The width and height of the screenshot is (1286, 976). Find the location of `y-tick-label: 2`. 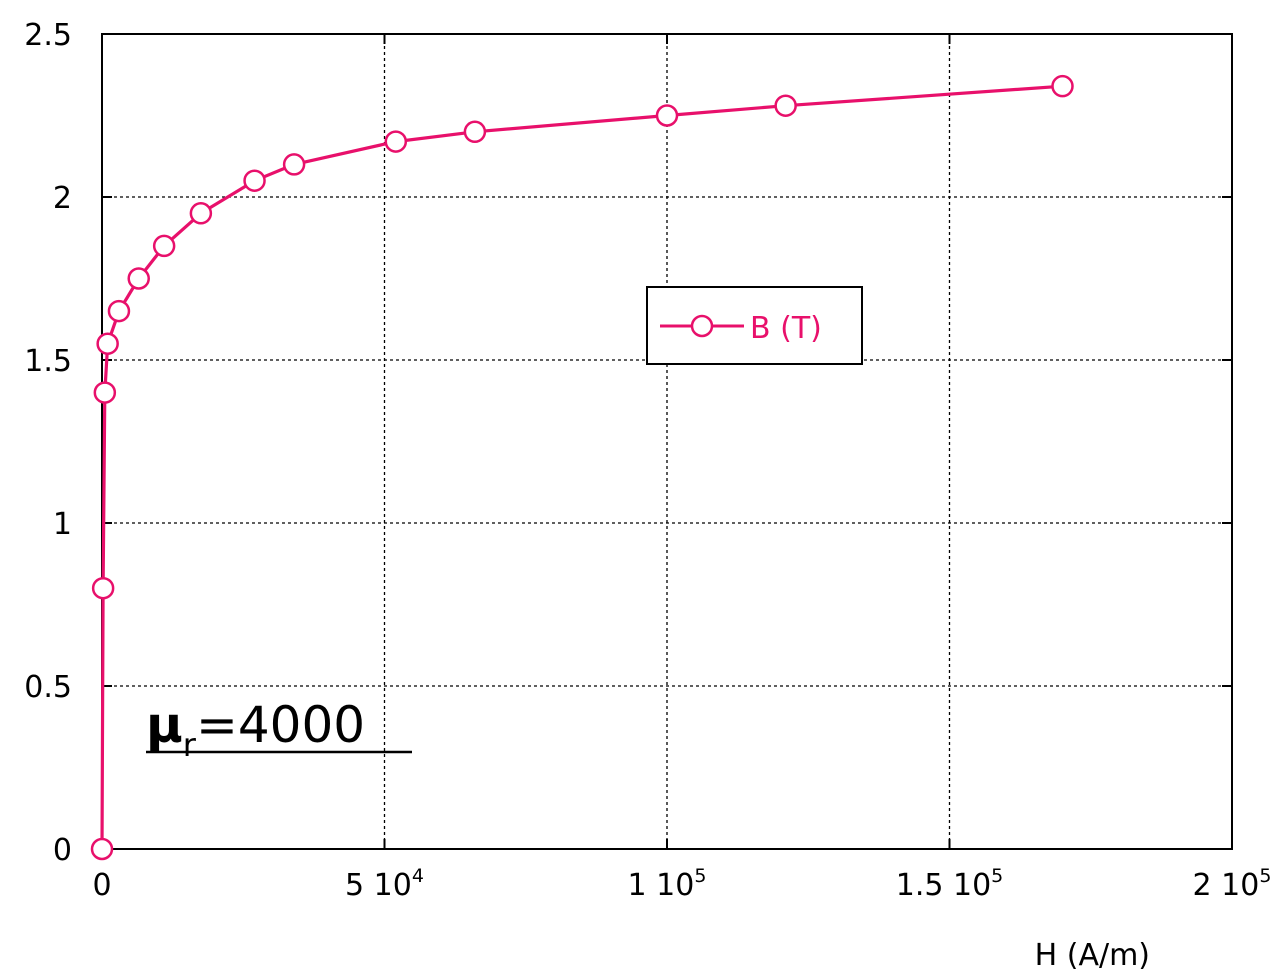

y-tick-label: 2 is located at coordinates (62, 198).